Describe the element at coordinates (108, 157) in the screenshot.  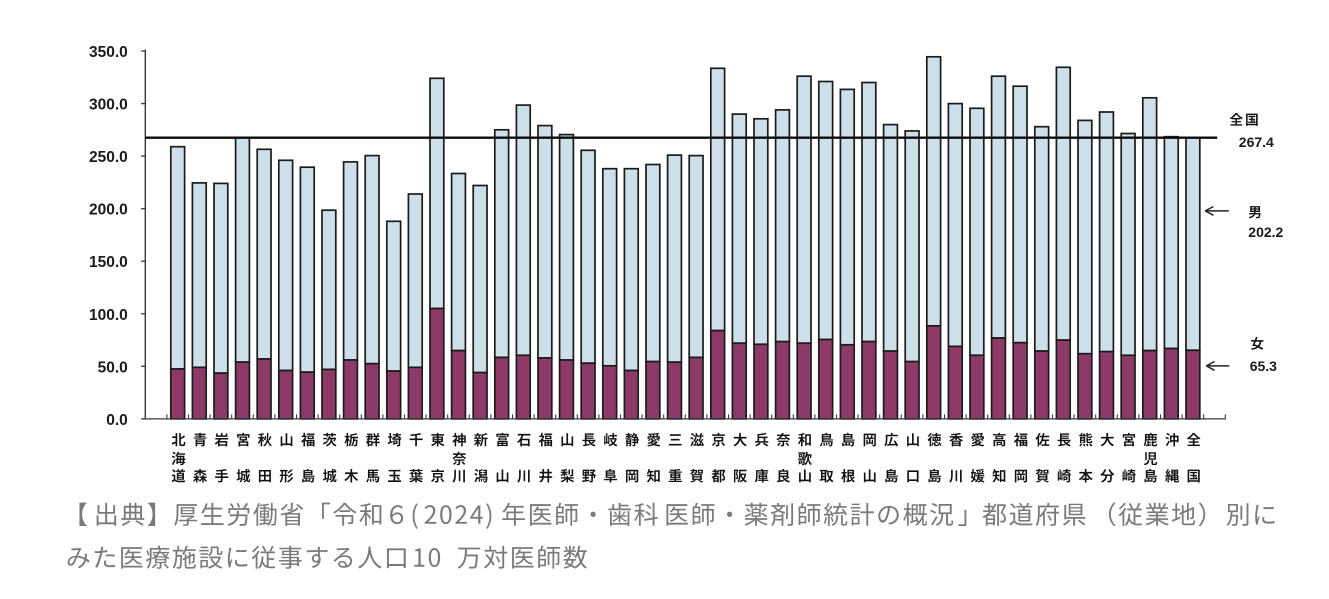
I see `svg-text: 250.0` at that location.